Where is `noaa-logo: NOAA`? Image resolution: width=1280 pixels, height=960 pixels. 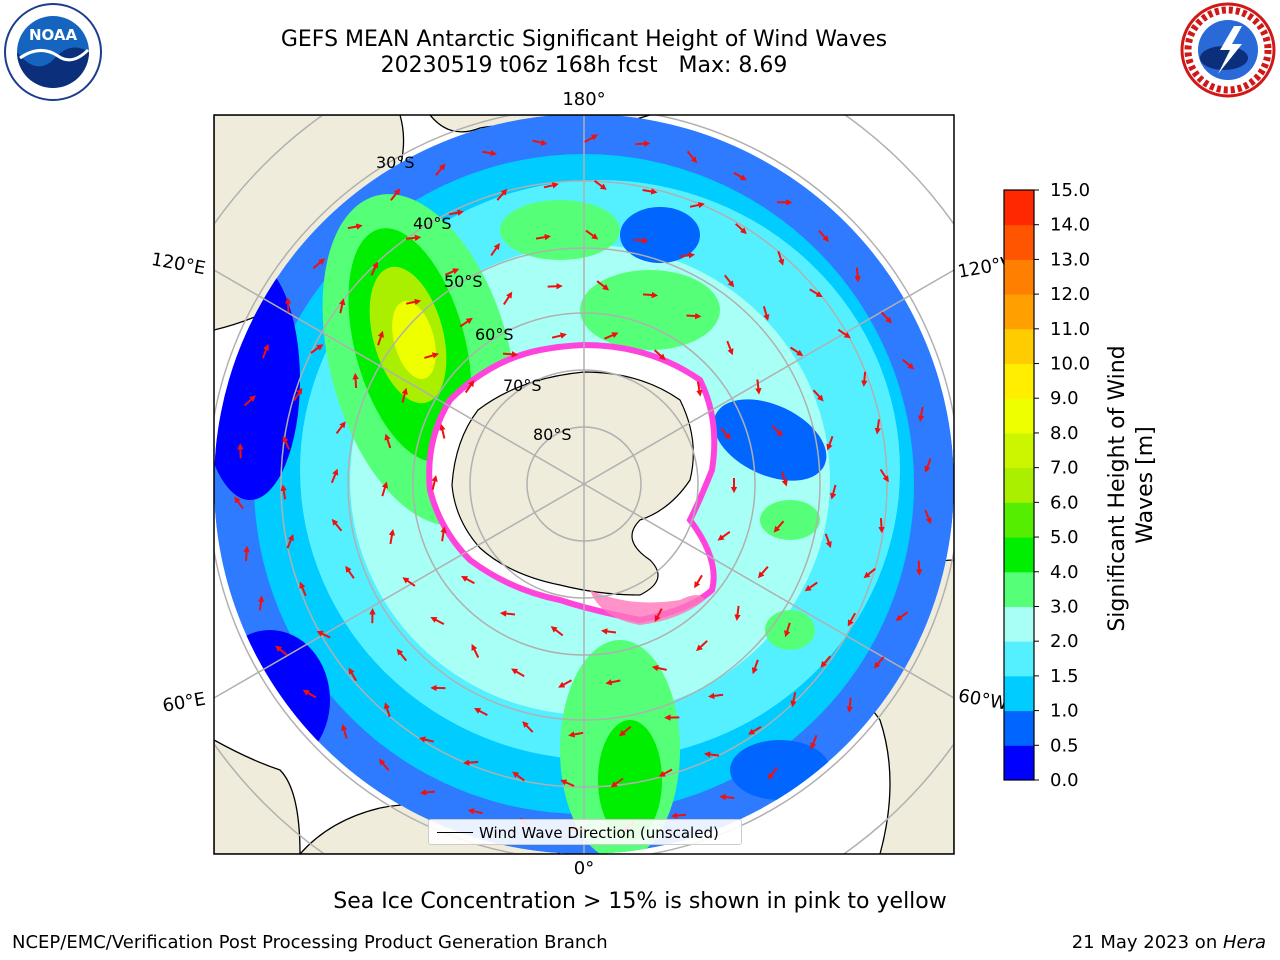 noaa-logo: NOAA is located at coordinates (53, 52).